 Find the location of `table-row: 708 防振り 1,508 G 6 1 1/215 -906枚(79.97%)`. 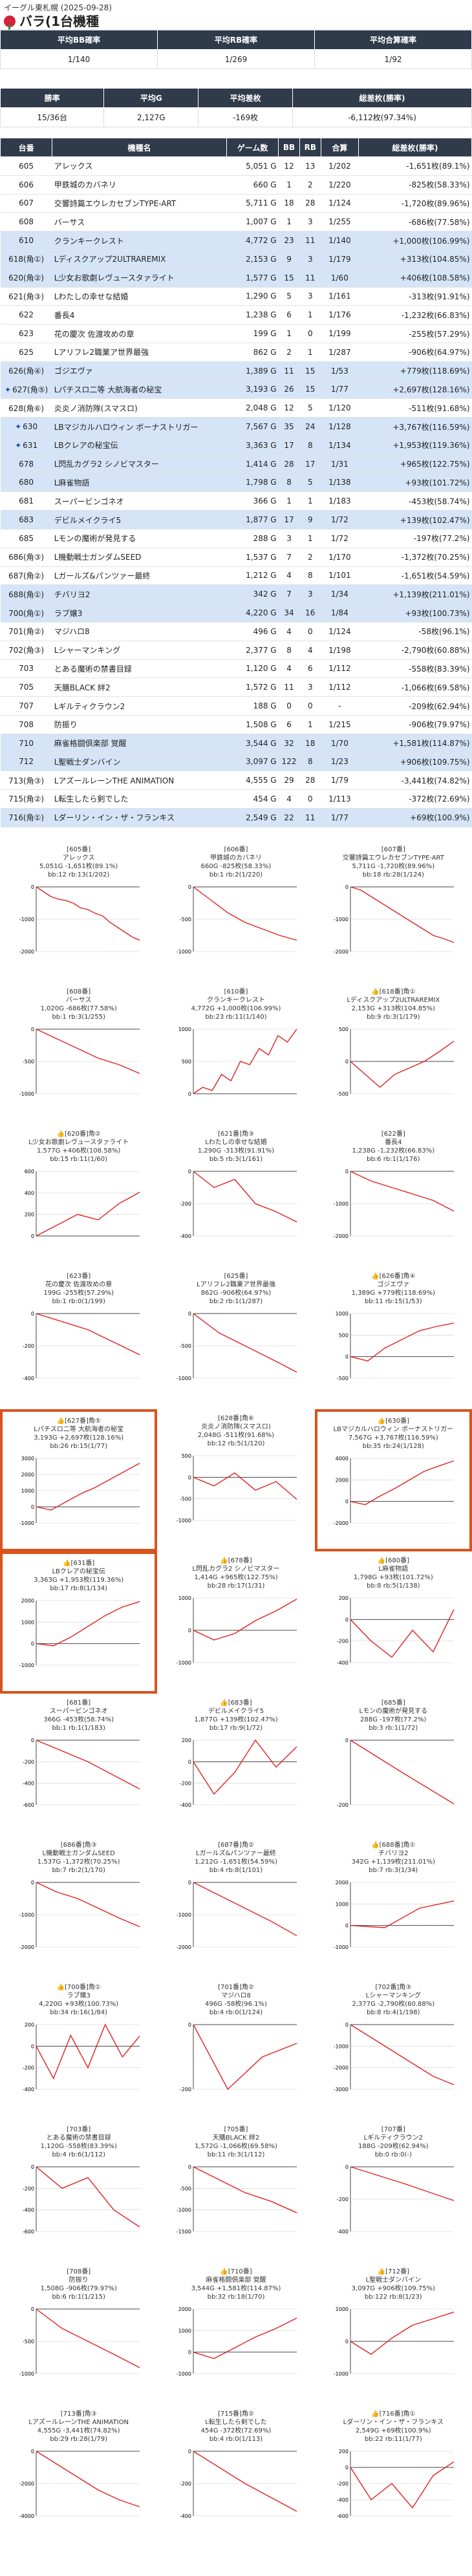

table-row: 708 防振り 1,508 G 6 1 1/215 -906枚(79.97%) is located at coordinates (236, 724).